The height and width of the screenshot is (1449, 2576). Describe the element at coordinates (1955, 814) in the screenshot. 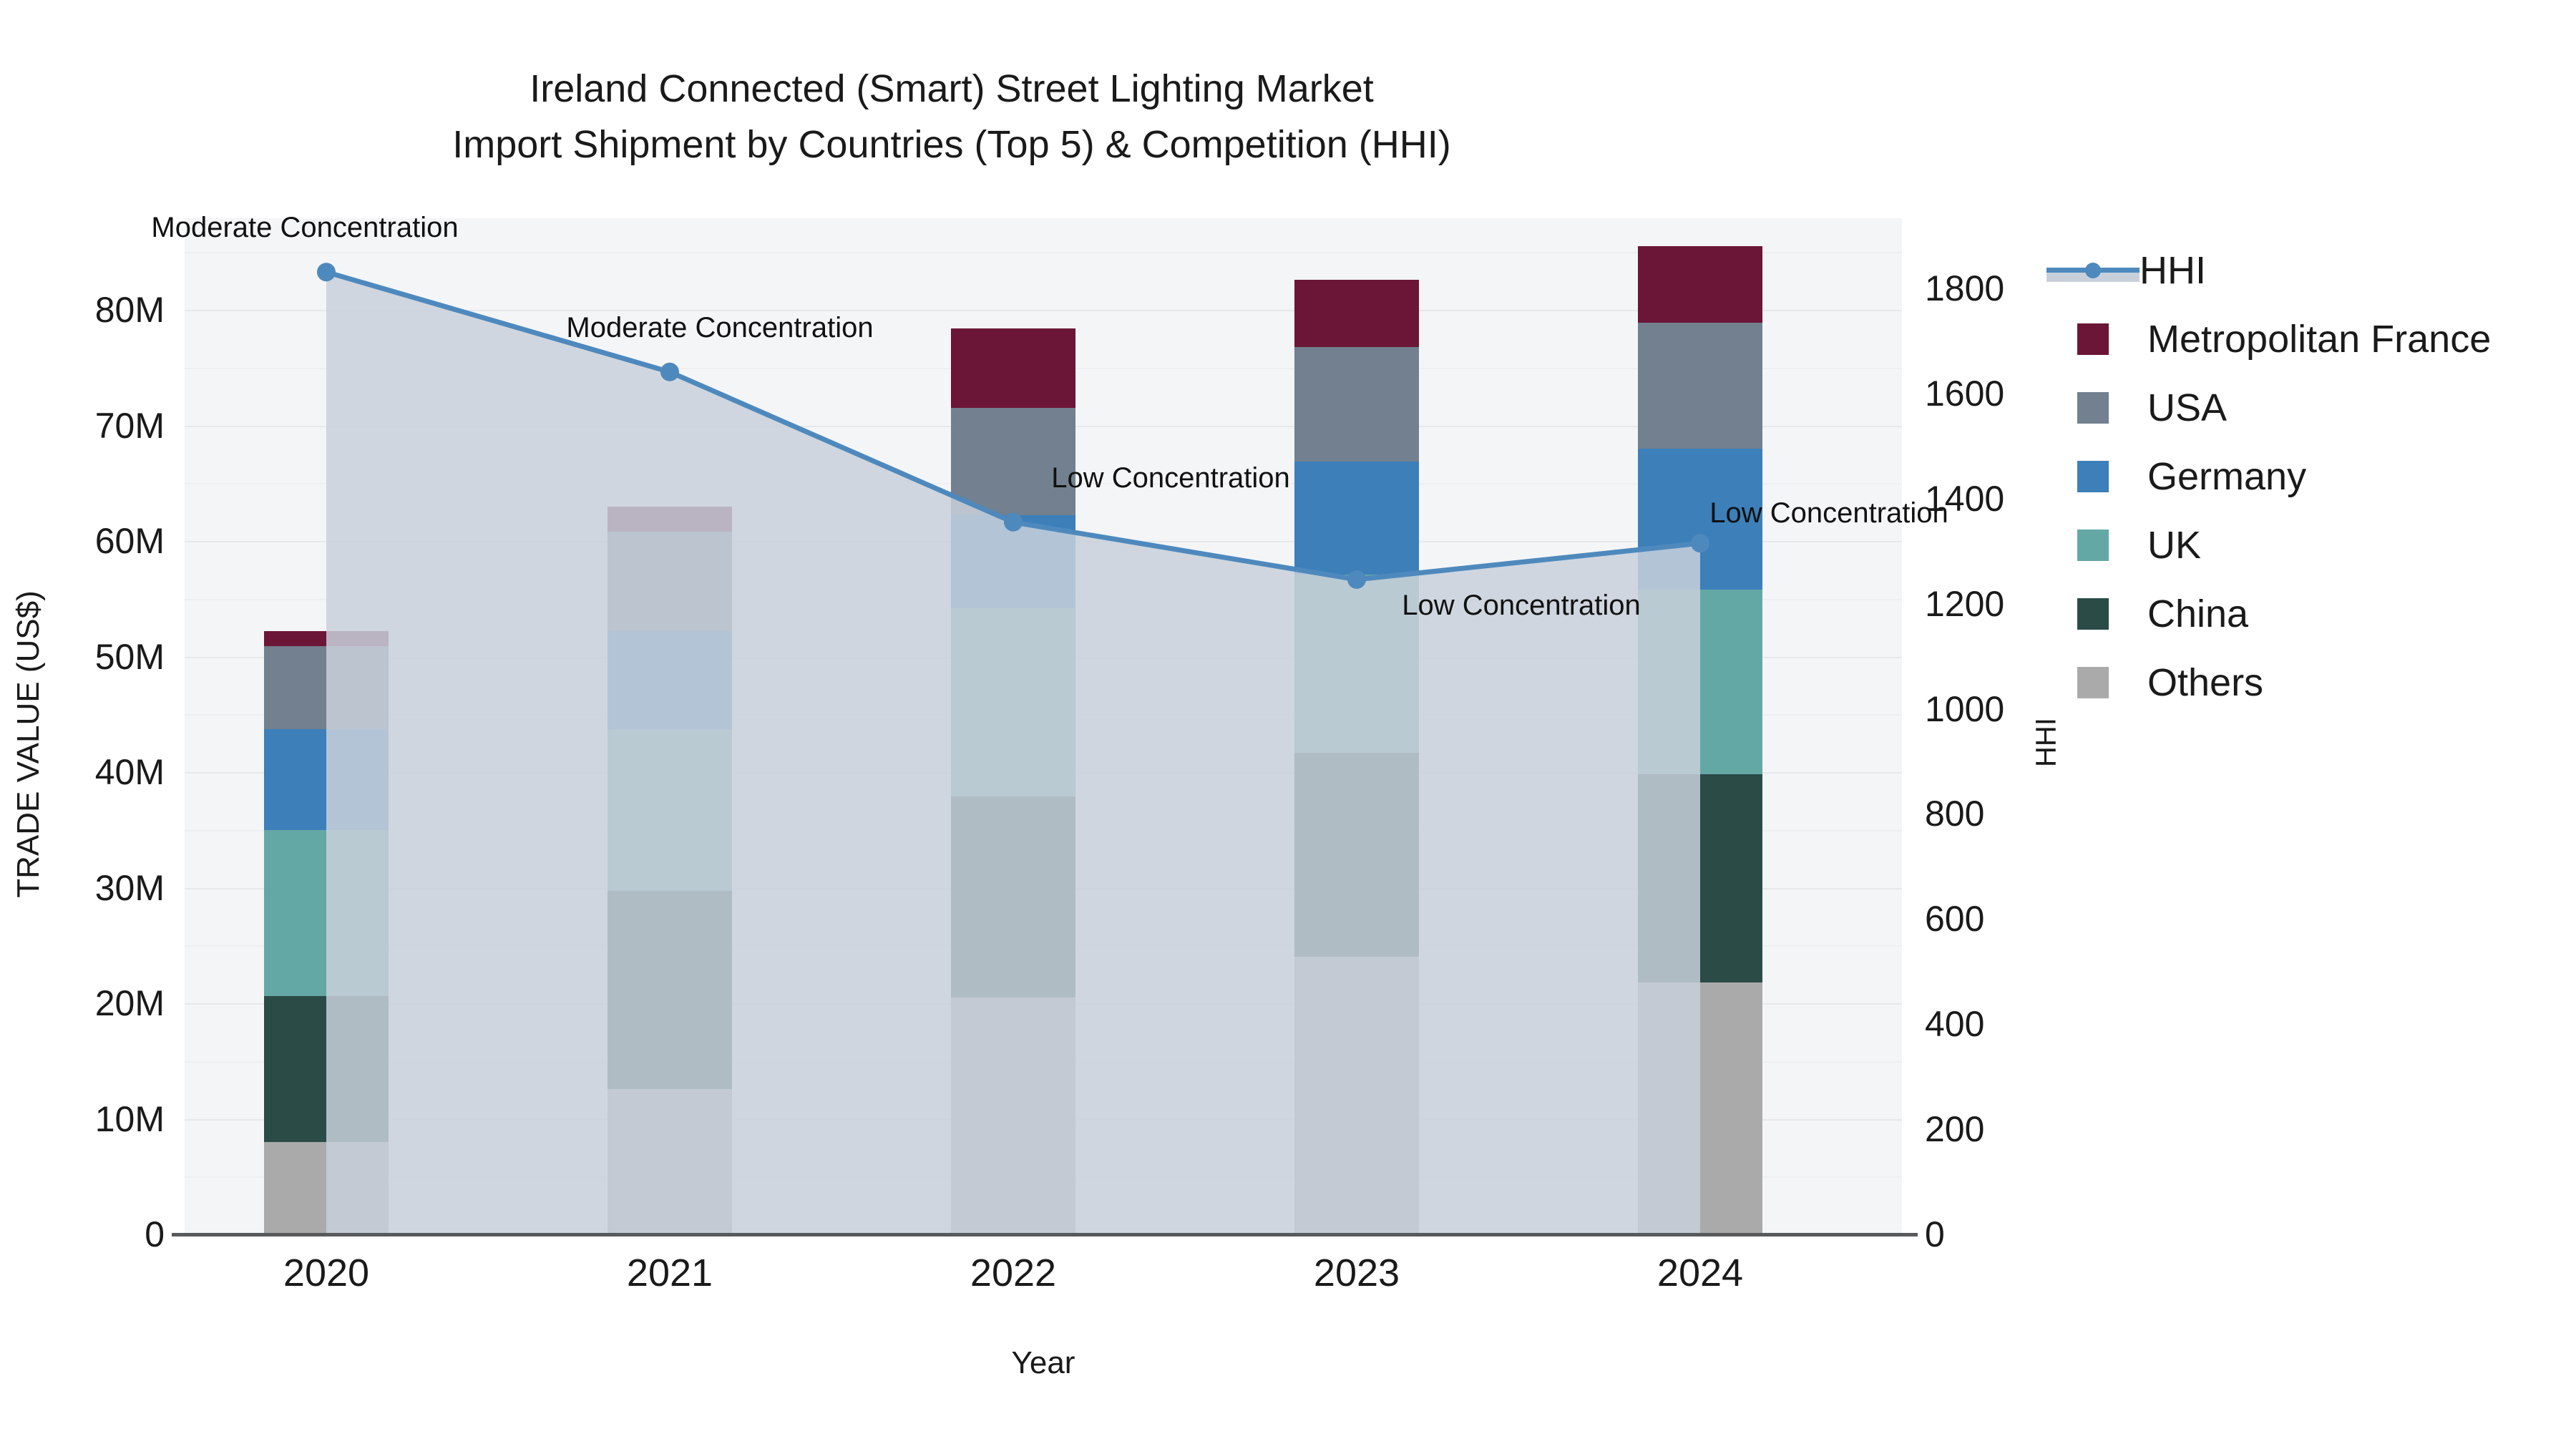

I see `y-tick-right: 800` at that location.